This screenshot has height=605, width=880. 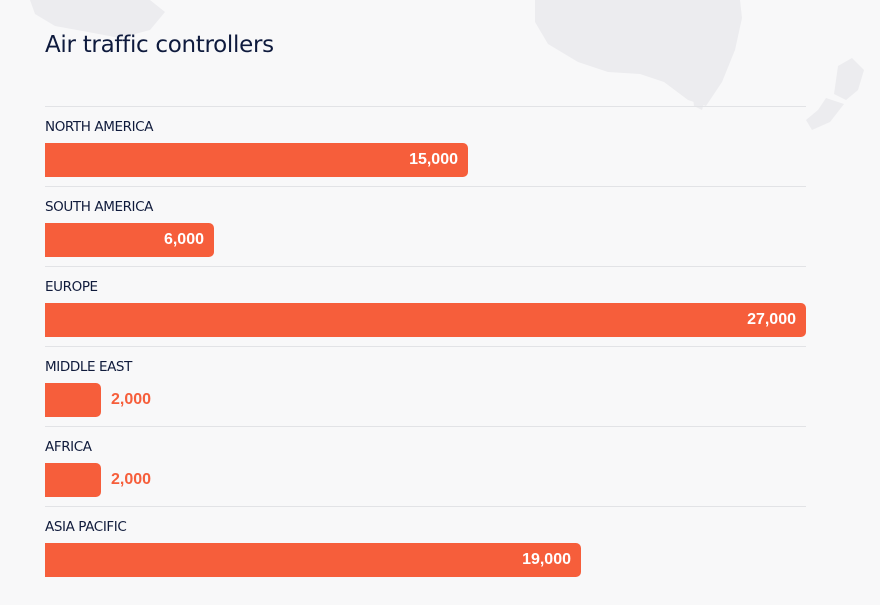 I want to click on chart-title: Air traffic controllers, so click(x=159, y=45).